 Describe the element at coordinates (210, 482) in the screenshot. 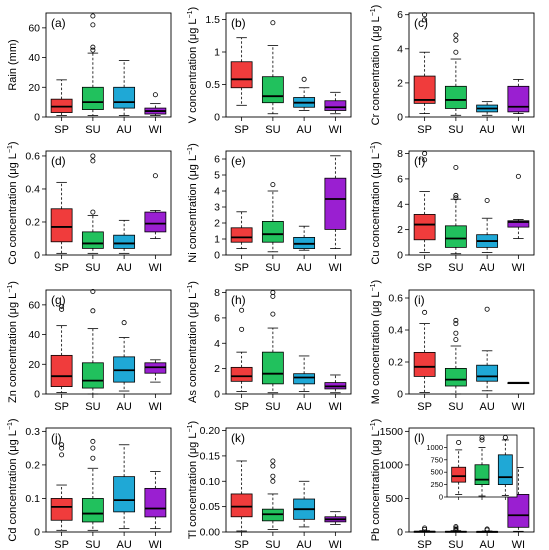

I see `y-tick-label: 0.10` at that location.